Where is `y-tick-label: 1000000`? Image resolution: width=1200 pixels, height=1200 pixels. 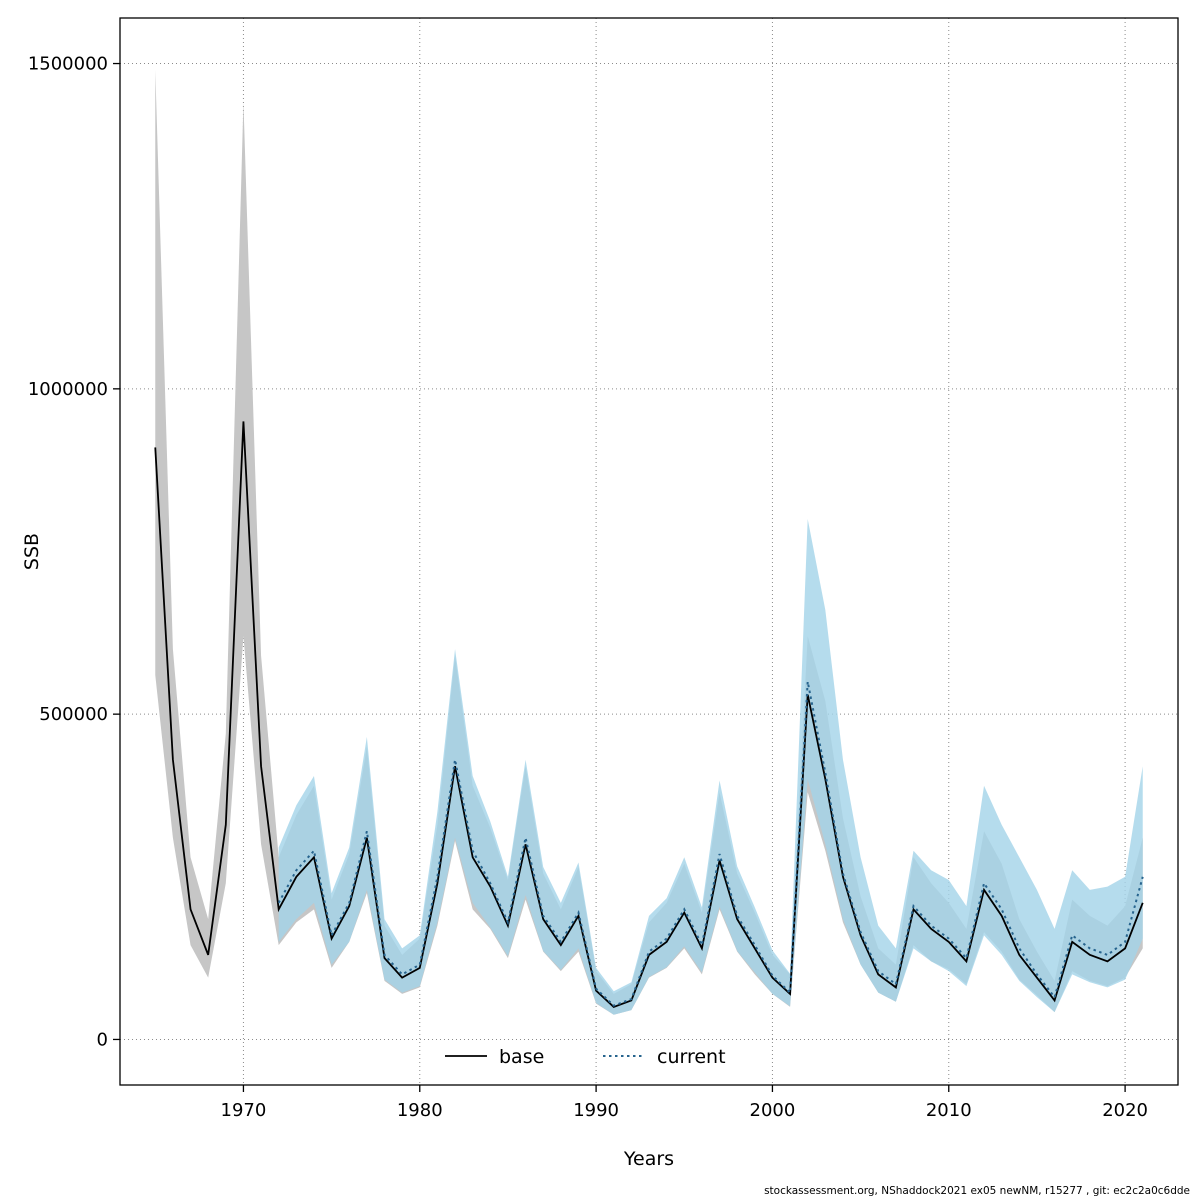
y-tick-label: 1000000 is located at coordinates (68, 389).